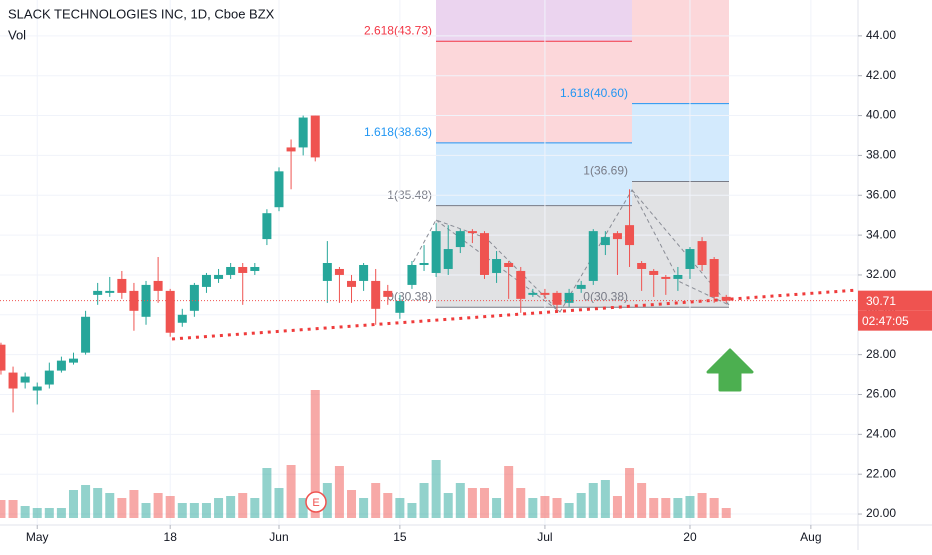 The width and height of the screenshot is (932, 555). I want to click on y-tick-label: 32.00, so click(881, 274).